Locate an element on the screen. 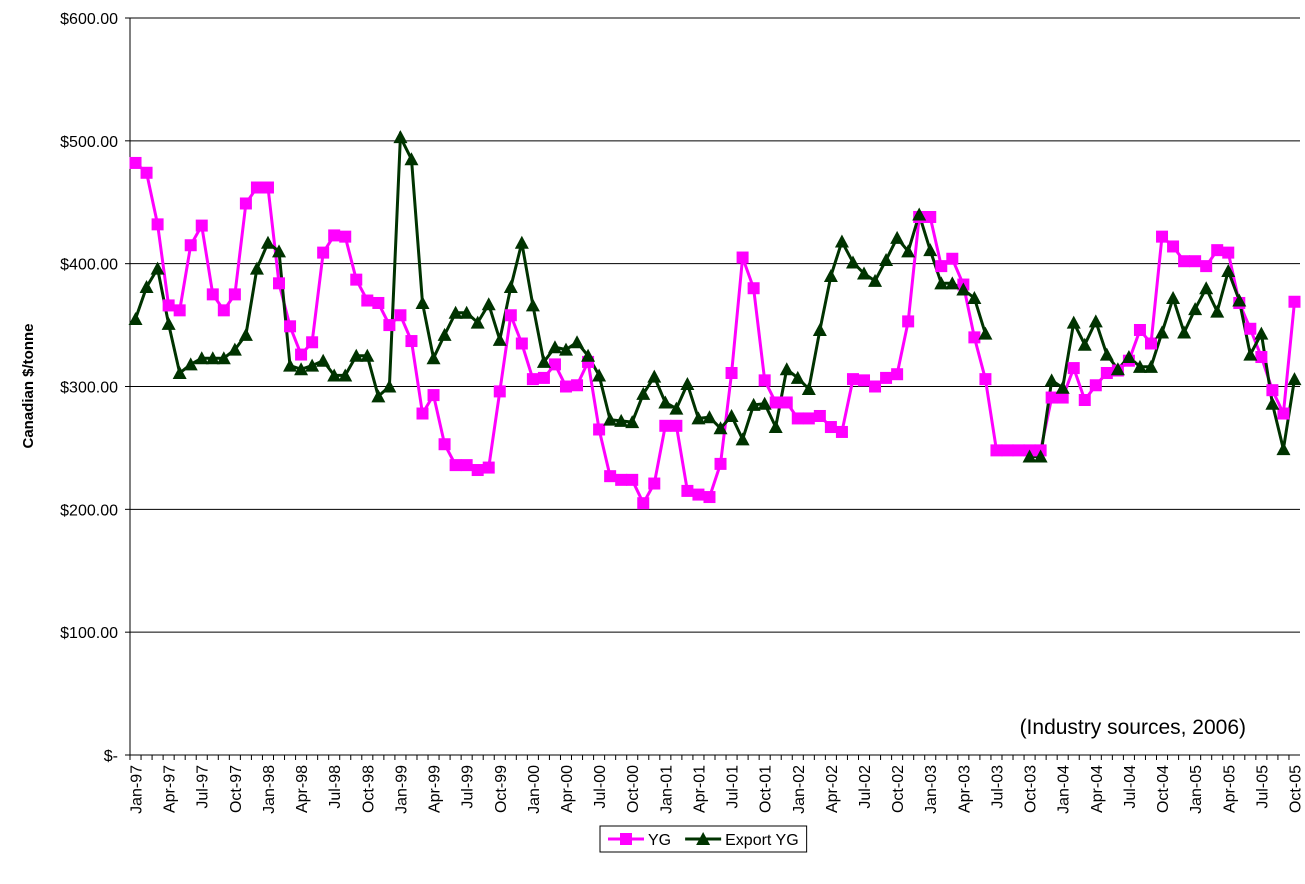 The height and width of the screenshot is (884, 1305). x-tick-label: Apr-02 is located at coordinates (832, 789).